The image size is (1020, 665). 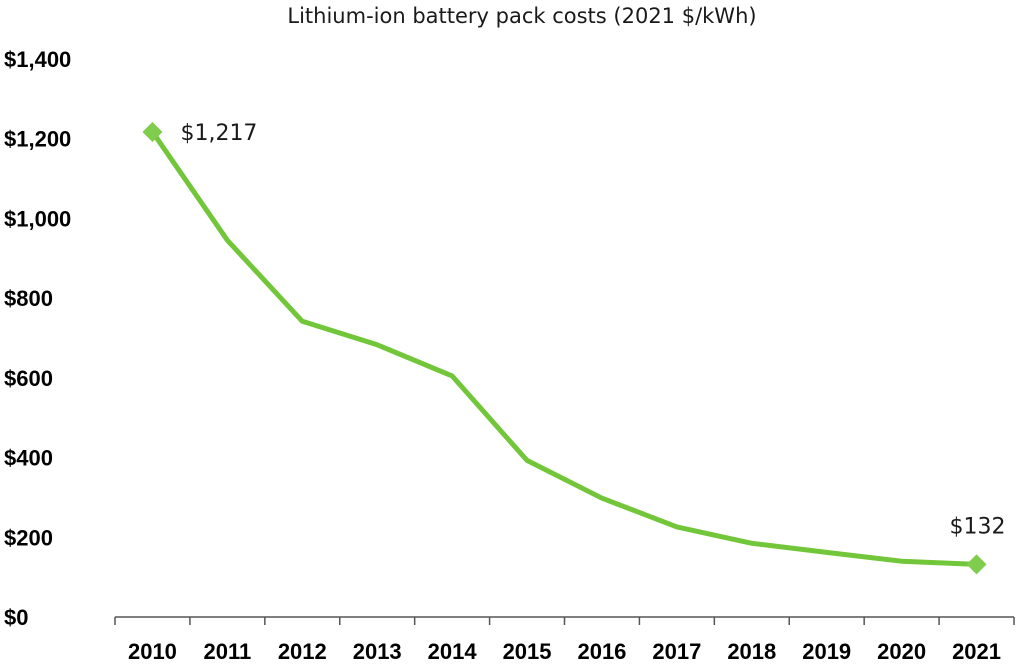 What do you see at coordinates (453, 651) in the screenshot?
I see `x-tick-label: 2014` at bounding box center [453, 651].